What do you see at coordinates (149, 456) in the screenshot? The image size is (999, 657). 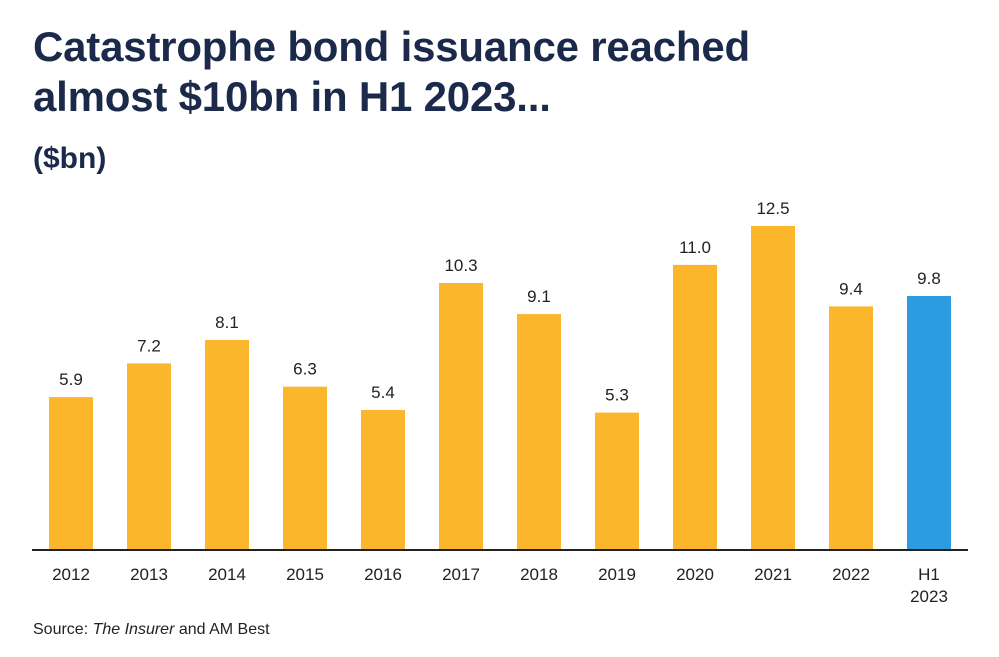 I see `bar-2013` at bounding box center [149, 456].